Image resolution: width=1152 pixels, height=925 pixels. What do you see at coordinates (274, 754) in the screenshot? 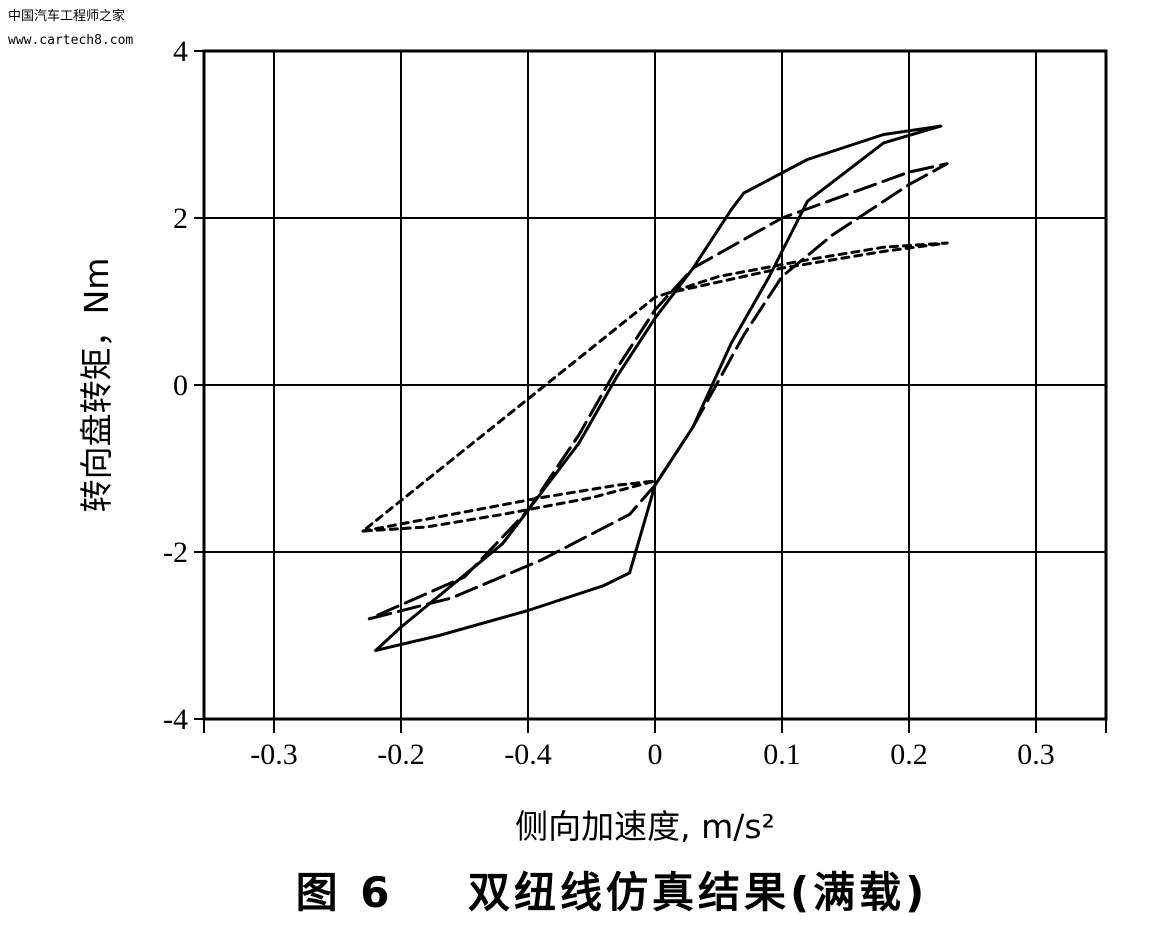
I see `x-tick-label: -0.3` at bounding box center [274, 754].